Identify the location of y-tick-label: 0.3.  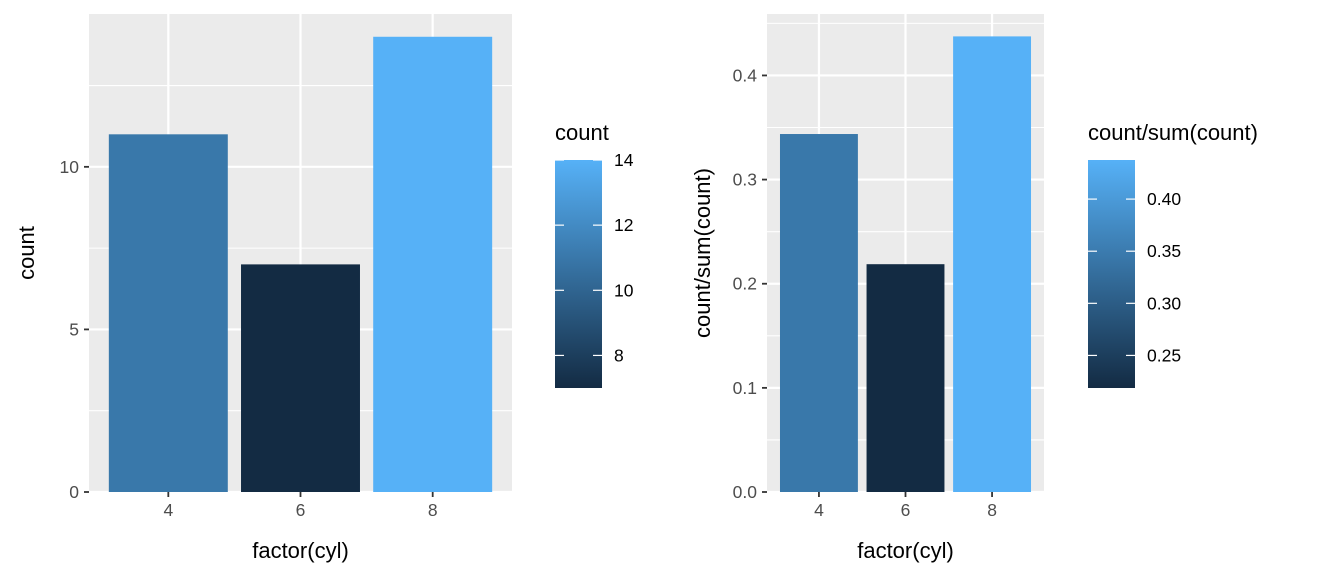
(745, 180).